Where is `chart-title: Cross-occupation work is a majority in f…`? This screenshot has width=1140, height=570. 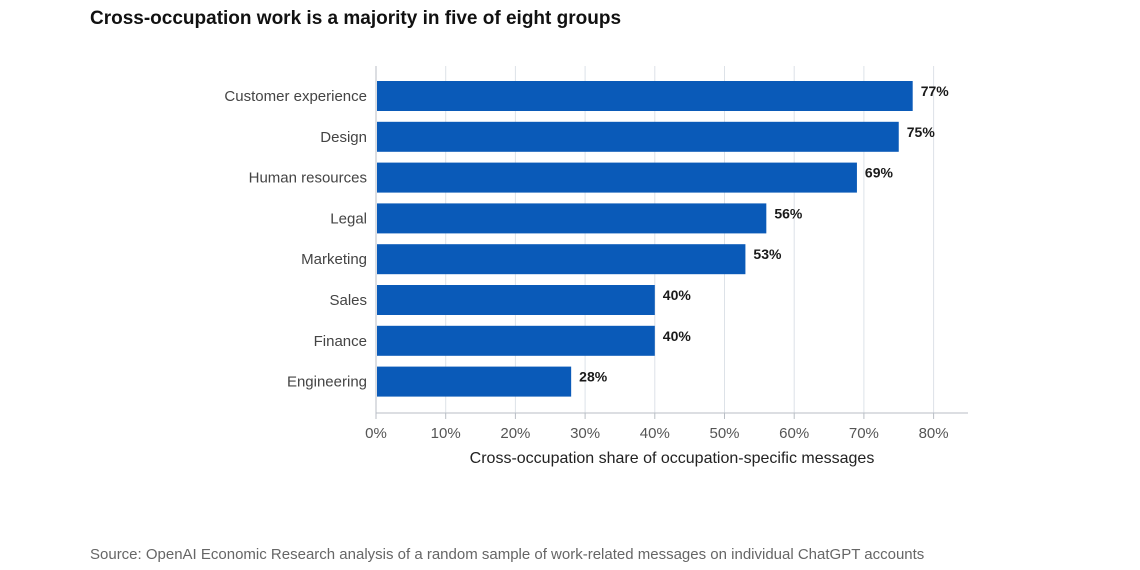 chart-title: Cross-occupation work is a majority in f… is located at coordinates (356, 18).